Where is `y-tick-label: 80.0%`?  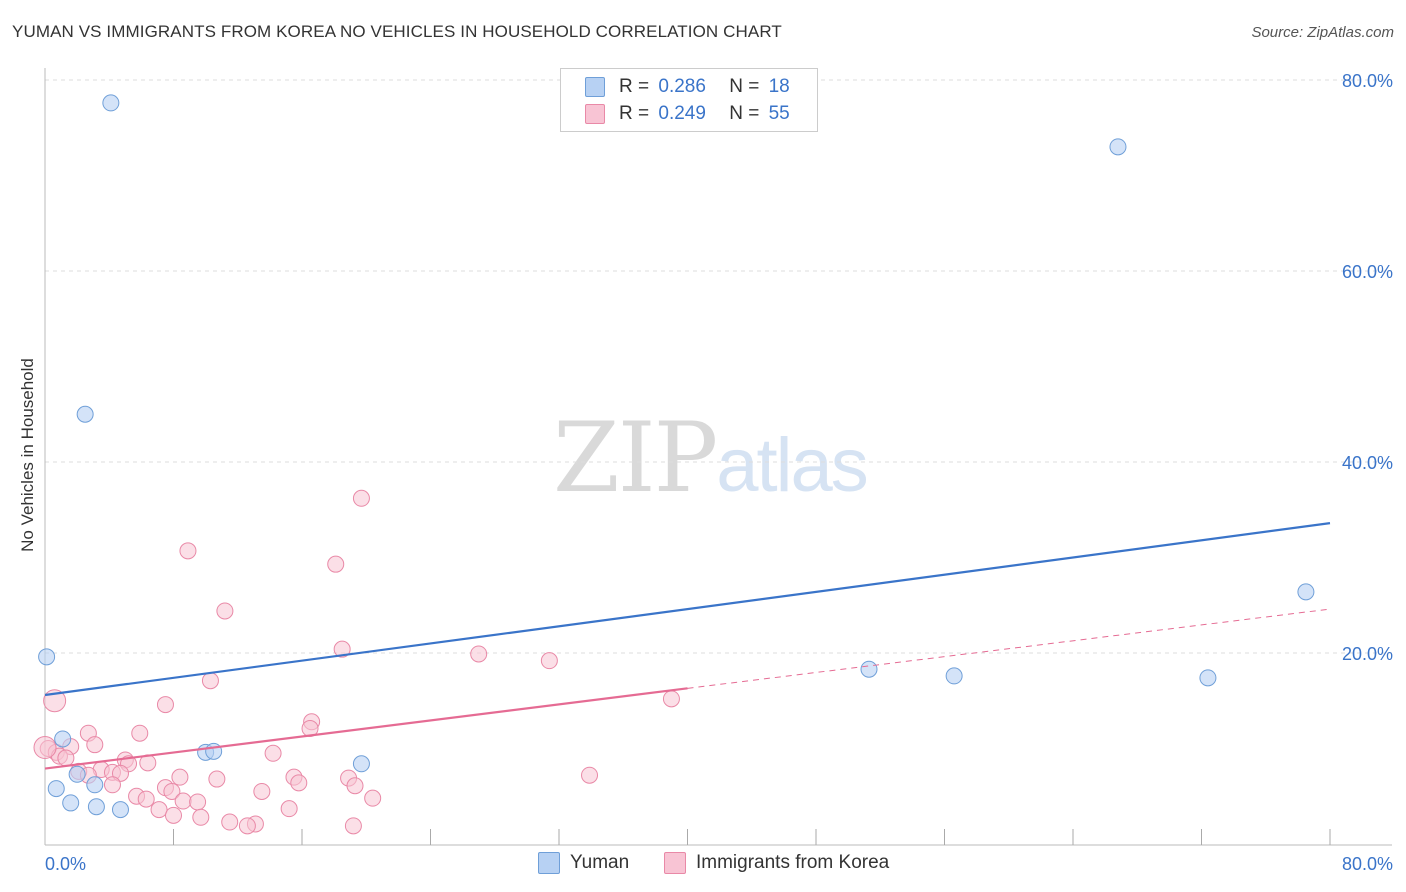 y-tick-label: 80.0% is located at coordinates (1367, 81).